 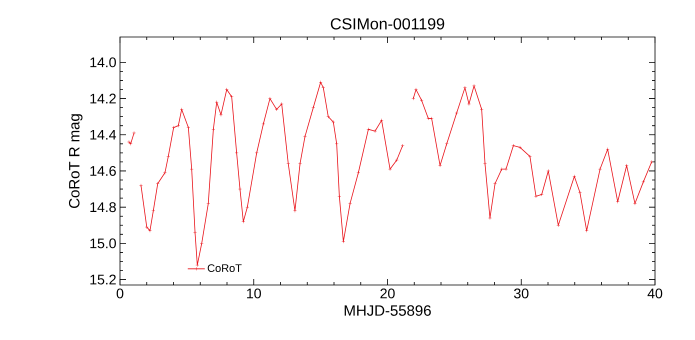 I want to click on x-axis-title: MHJD-55896, so click(x=387, y=310).